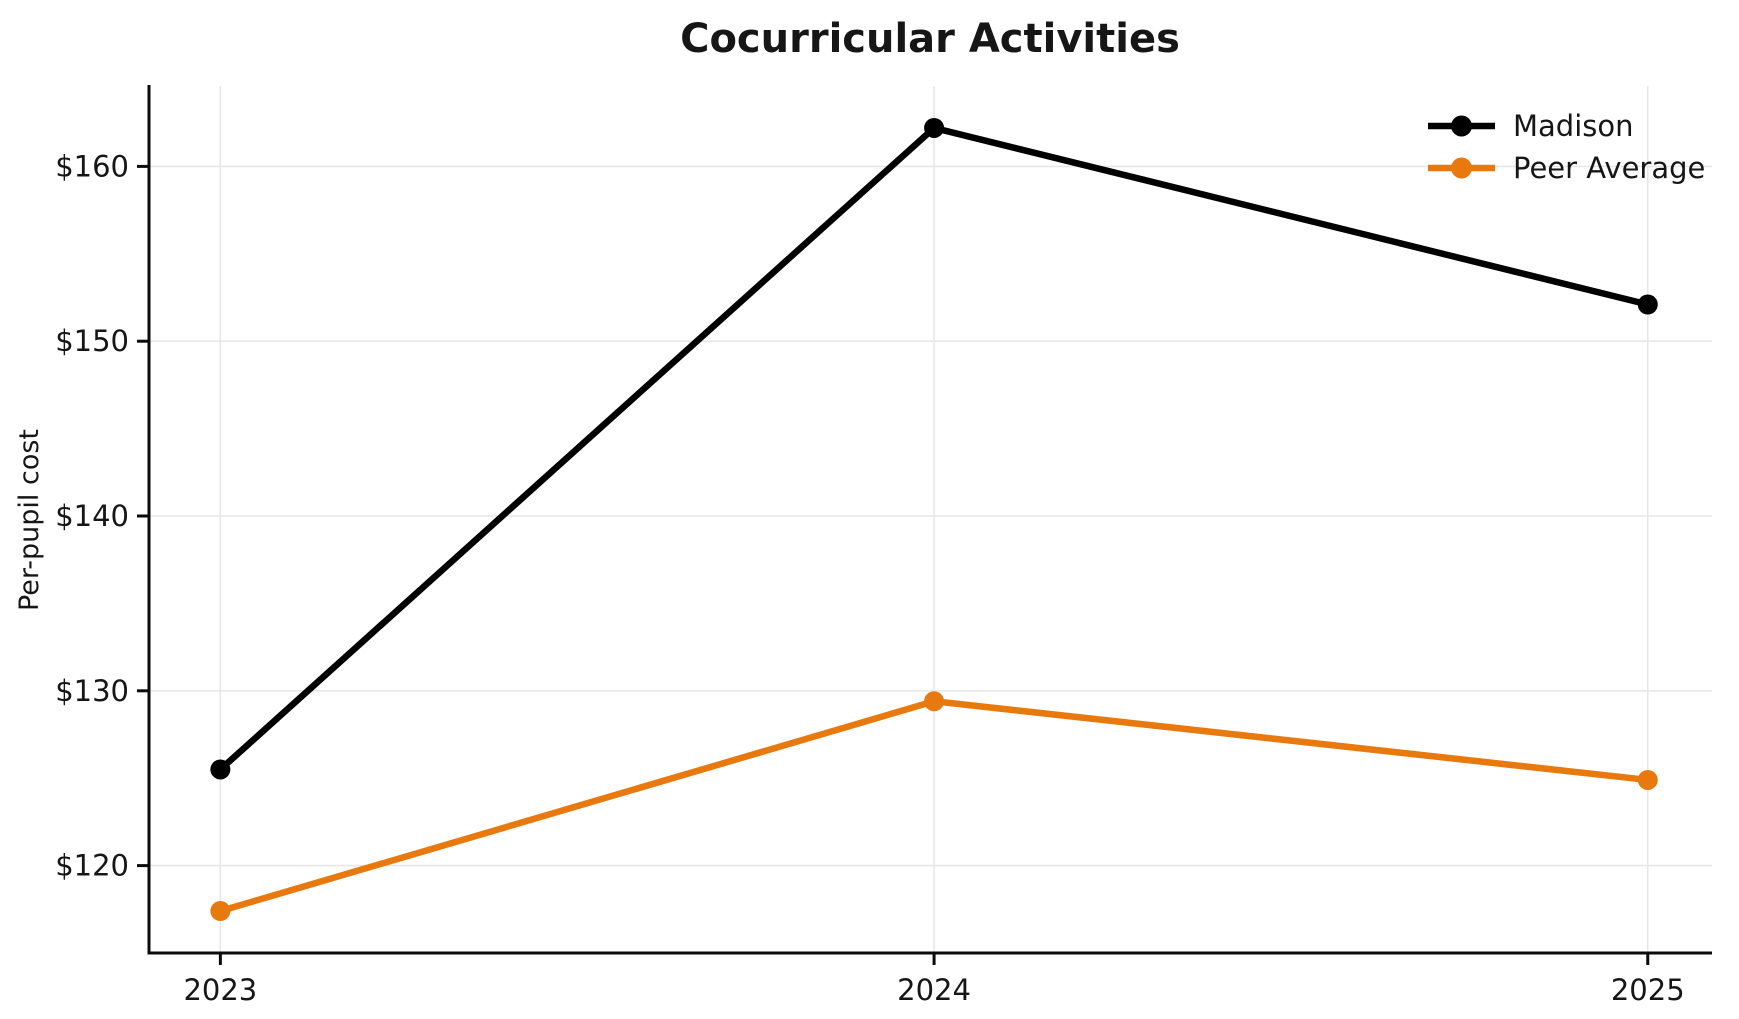  I want to click on legend: Madison Peer Average, so click(1566, 147).